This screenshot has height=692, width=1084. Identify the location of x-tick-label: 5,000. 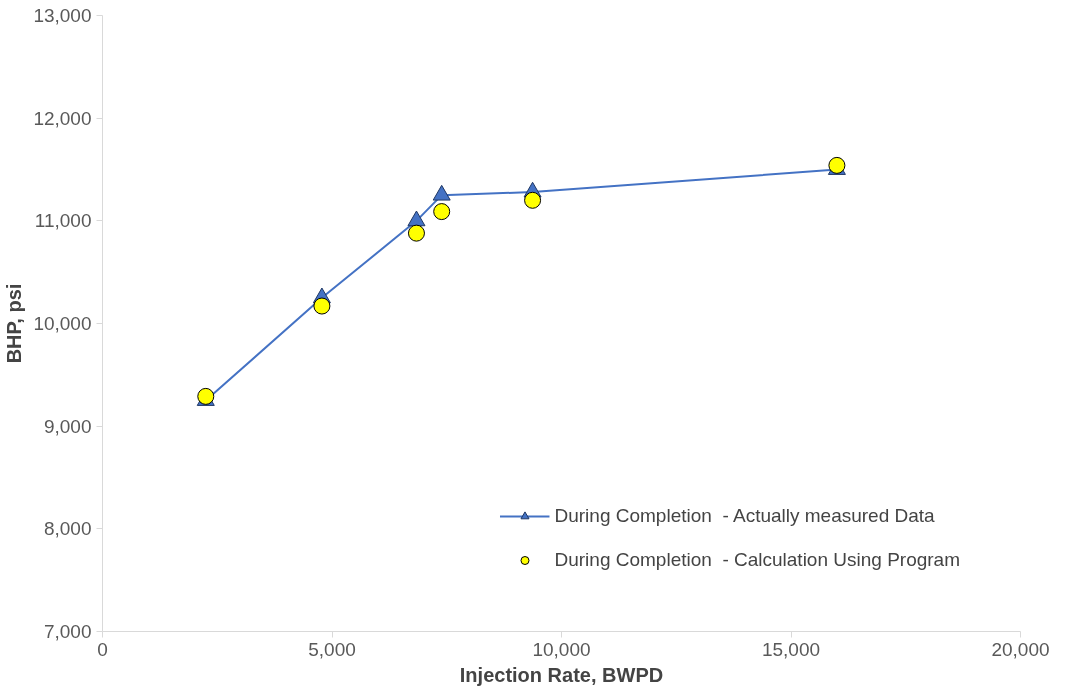
(332, 649).